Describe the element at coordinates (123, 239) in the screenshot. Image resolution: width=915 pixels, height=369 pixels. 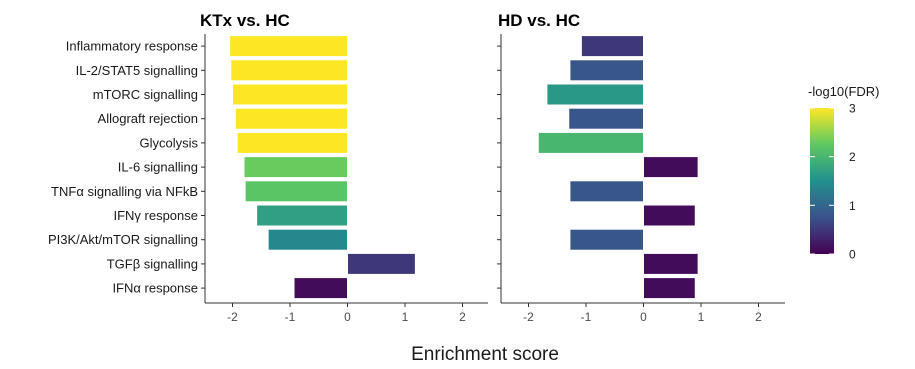
I see `category-label: PI3K/Akt/mTOR signalling` at that location.